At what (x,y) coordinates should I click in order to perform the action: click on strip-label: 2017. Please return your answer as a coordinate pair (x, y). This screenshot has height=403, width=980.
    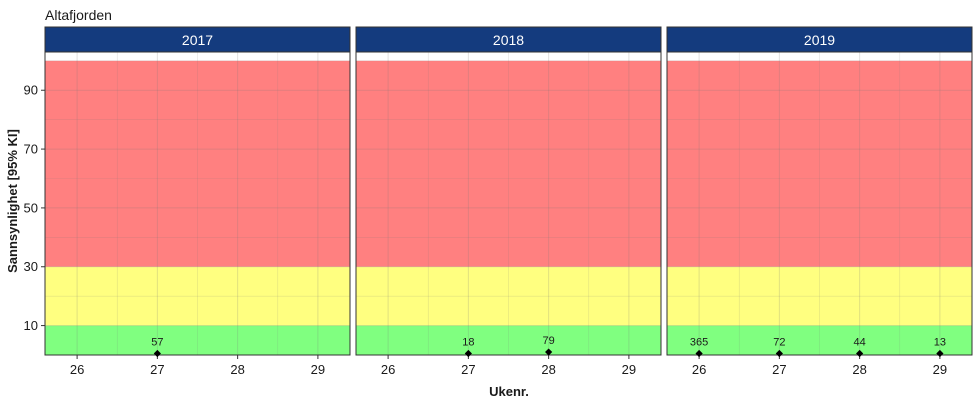
    Looking at the image, I should click on (197, 40).